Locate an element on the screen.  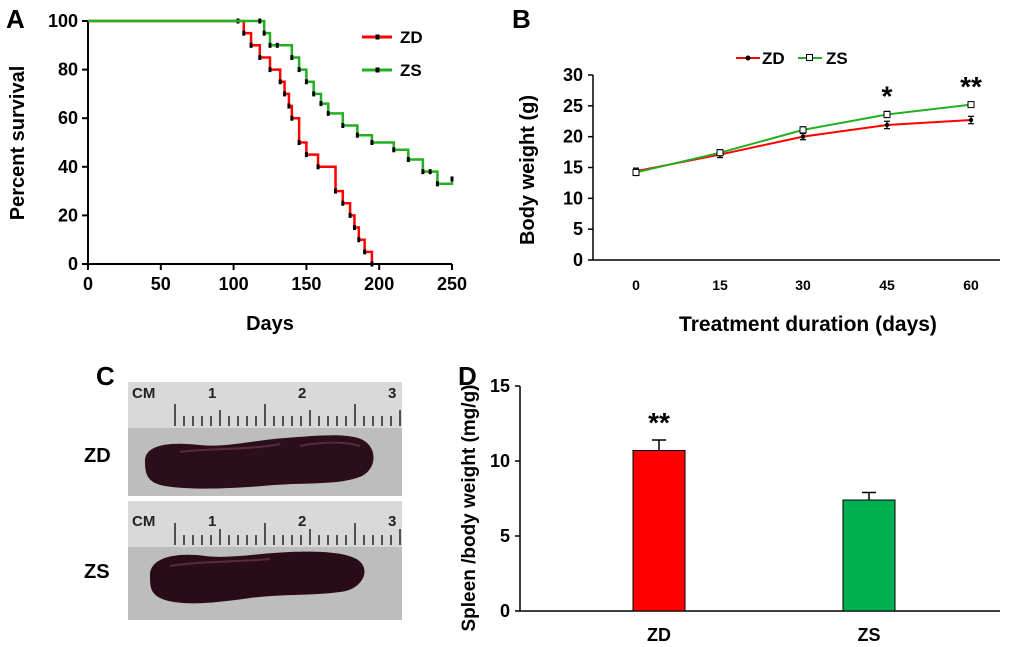
panel-a-legend: ZD ZS is located at coordinates (392, 54).